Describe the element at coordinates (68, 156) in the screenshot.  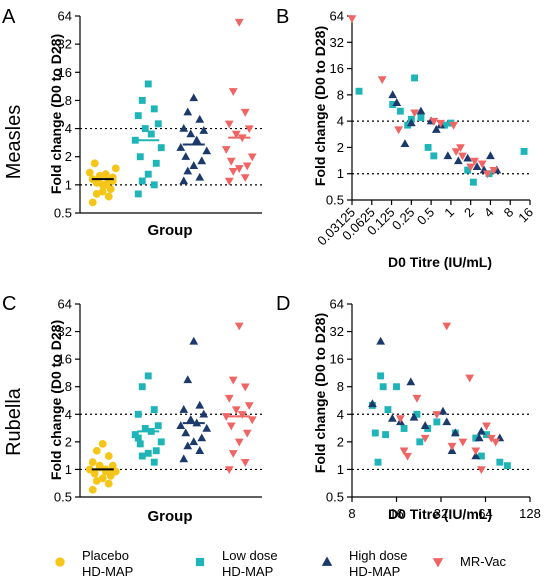
I see `y-tick-label: 2` at that location.